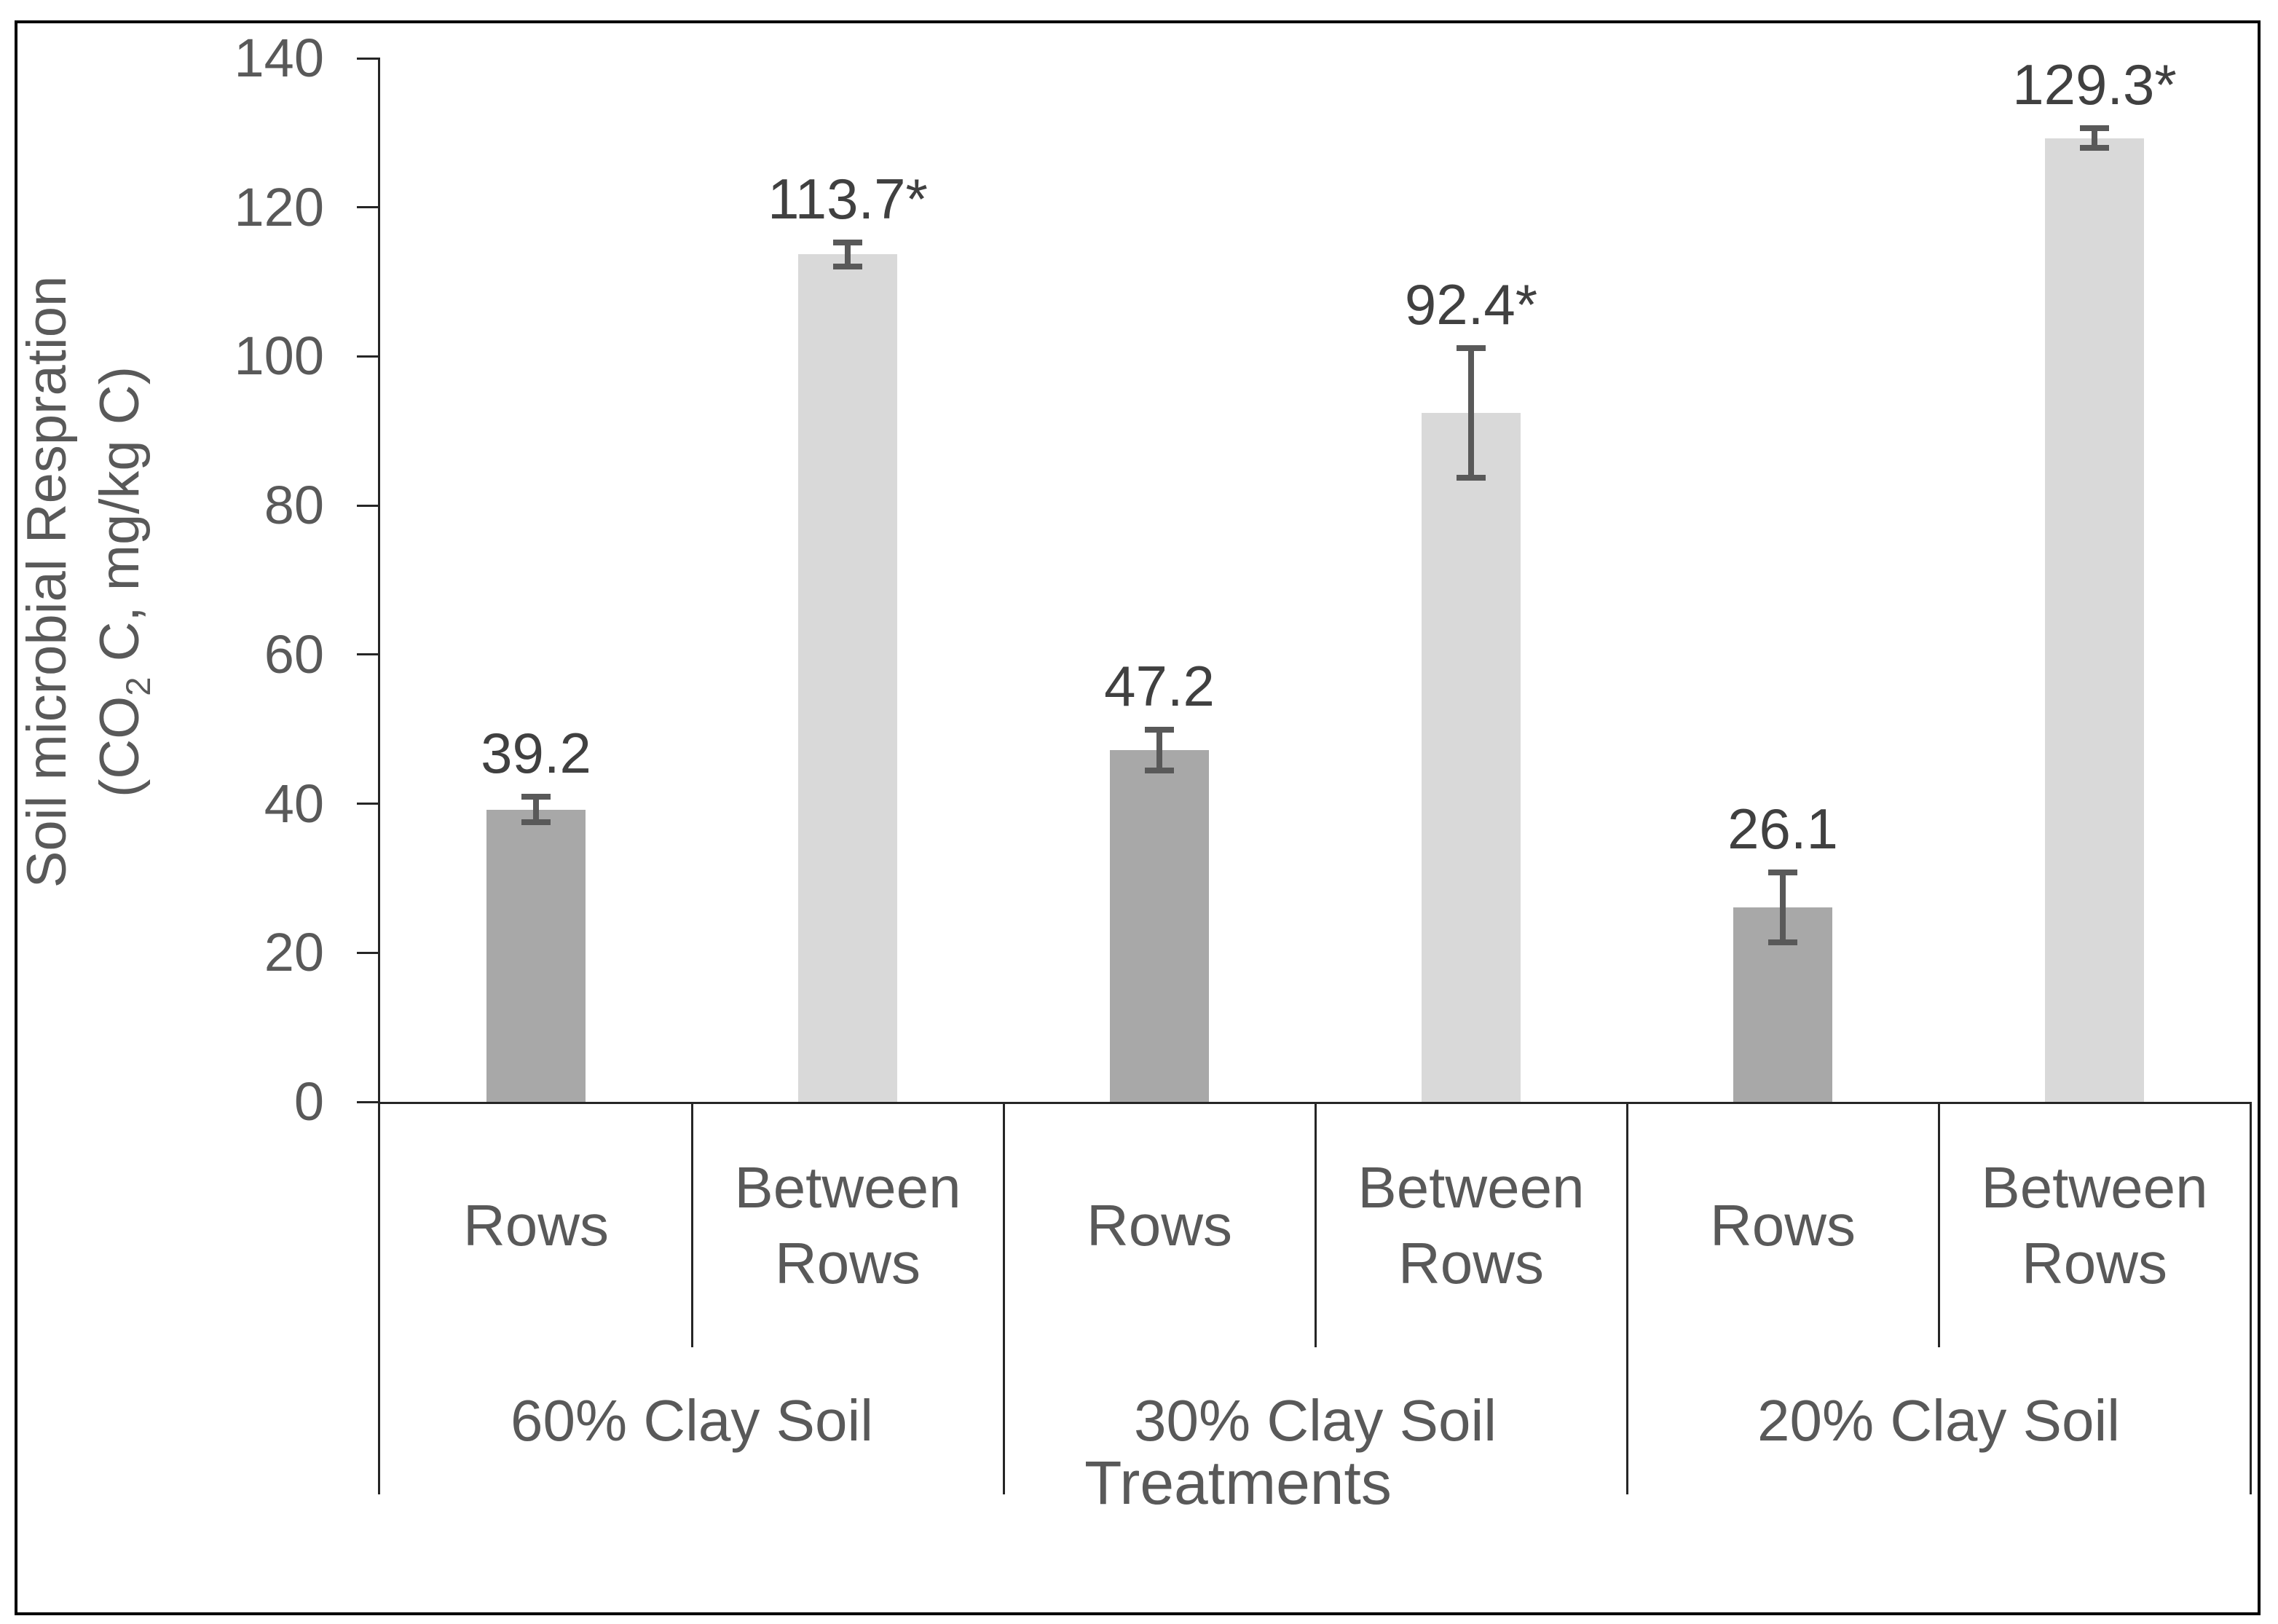 The width and height of the screenshot is (2278, 1624). I want to click on y-tick-label: 100, so click(279, 356).